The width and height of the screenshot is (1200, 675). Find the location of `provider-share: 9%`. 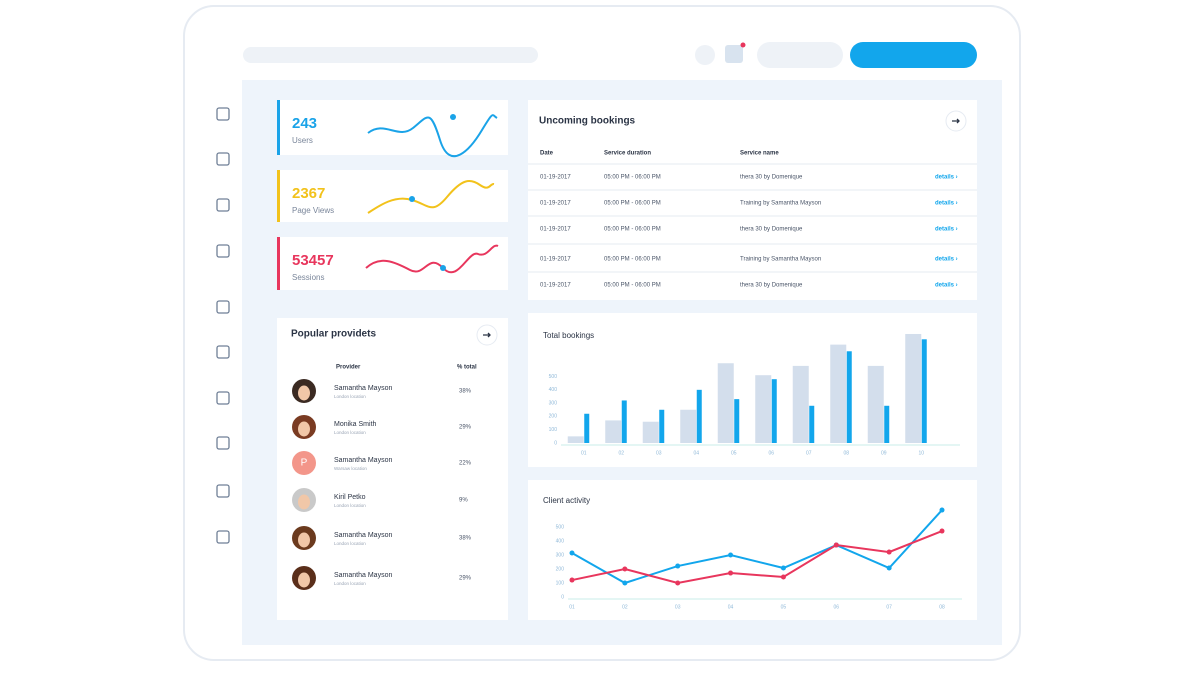

provider-share: 9% is located at coordinates (463, 501).